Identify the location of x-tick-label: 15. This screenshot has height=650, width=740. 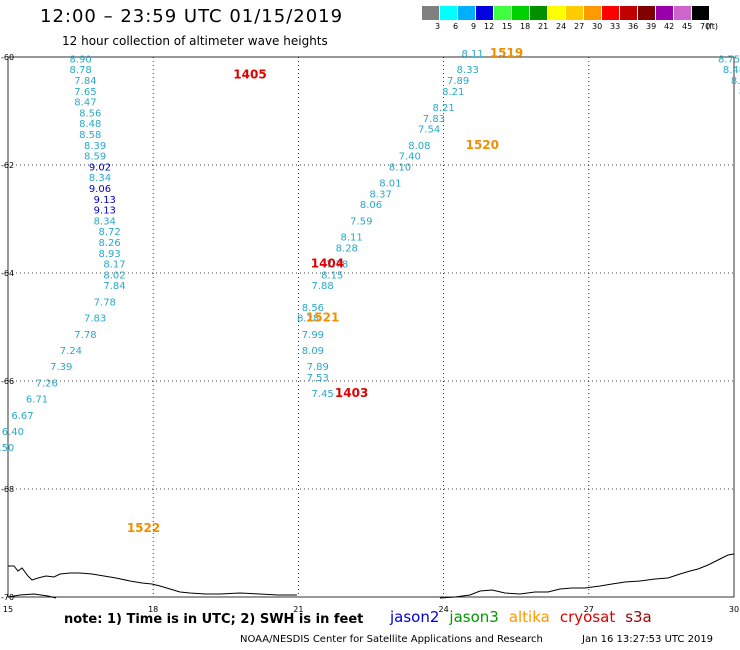
(8, 609).